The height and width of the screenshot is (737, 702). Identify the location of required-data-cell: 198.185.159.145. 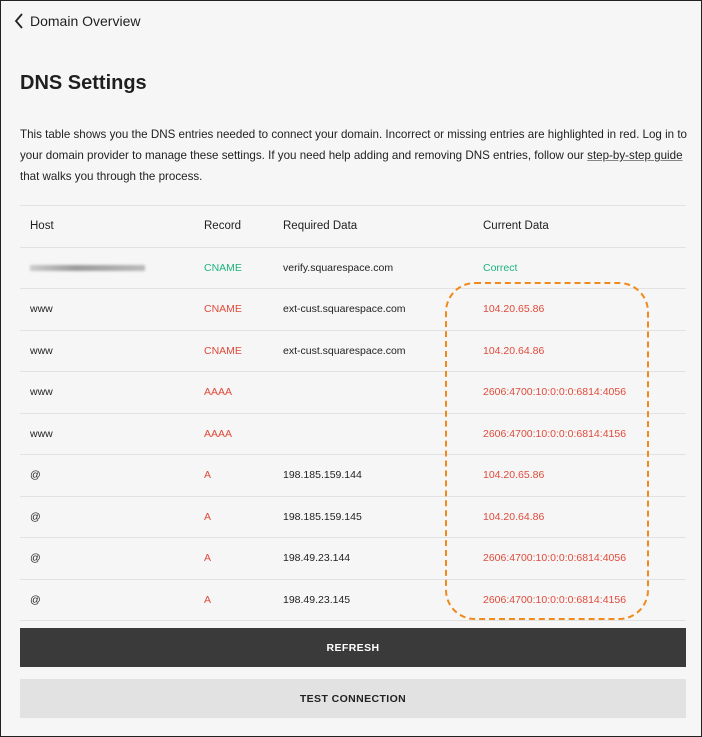
(322, 516).